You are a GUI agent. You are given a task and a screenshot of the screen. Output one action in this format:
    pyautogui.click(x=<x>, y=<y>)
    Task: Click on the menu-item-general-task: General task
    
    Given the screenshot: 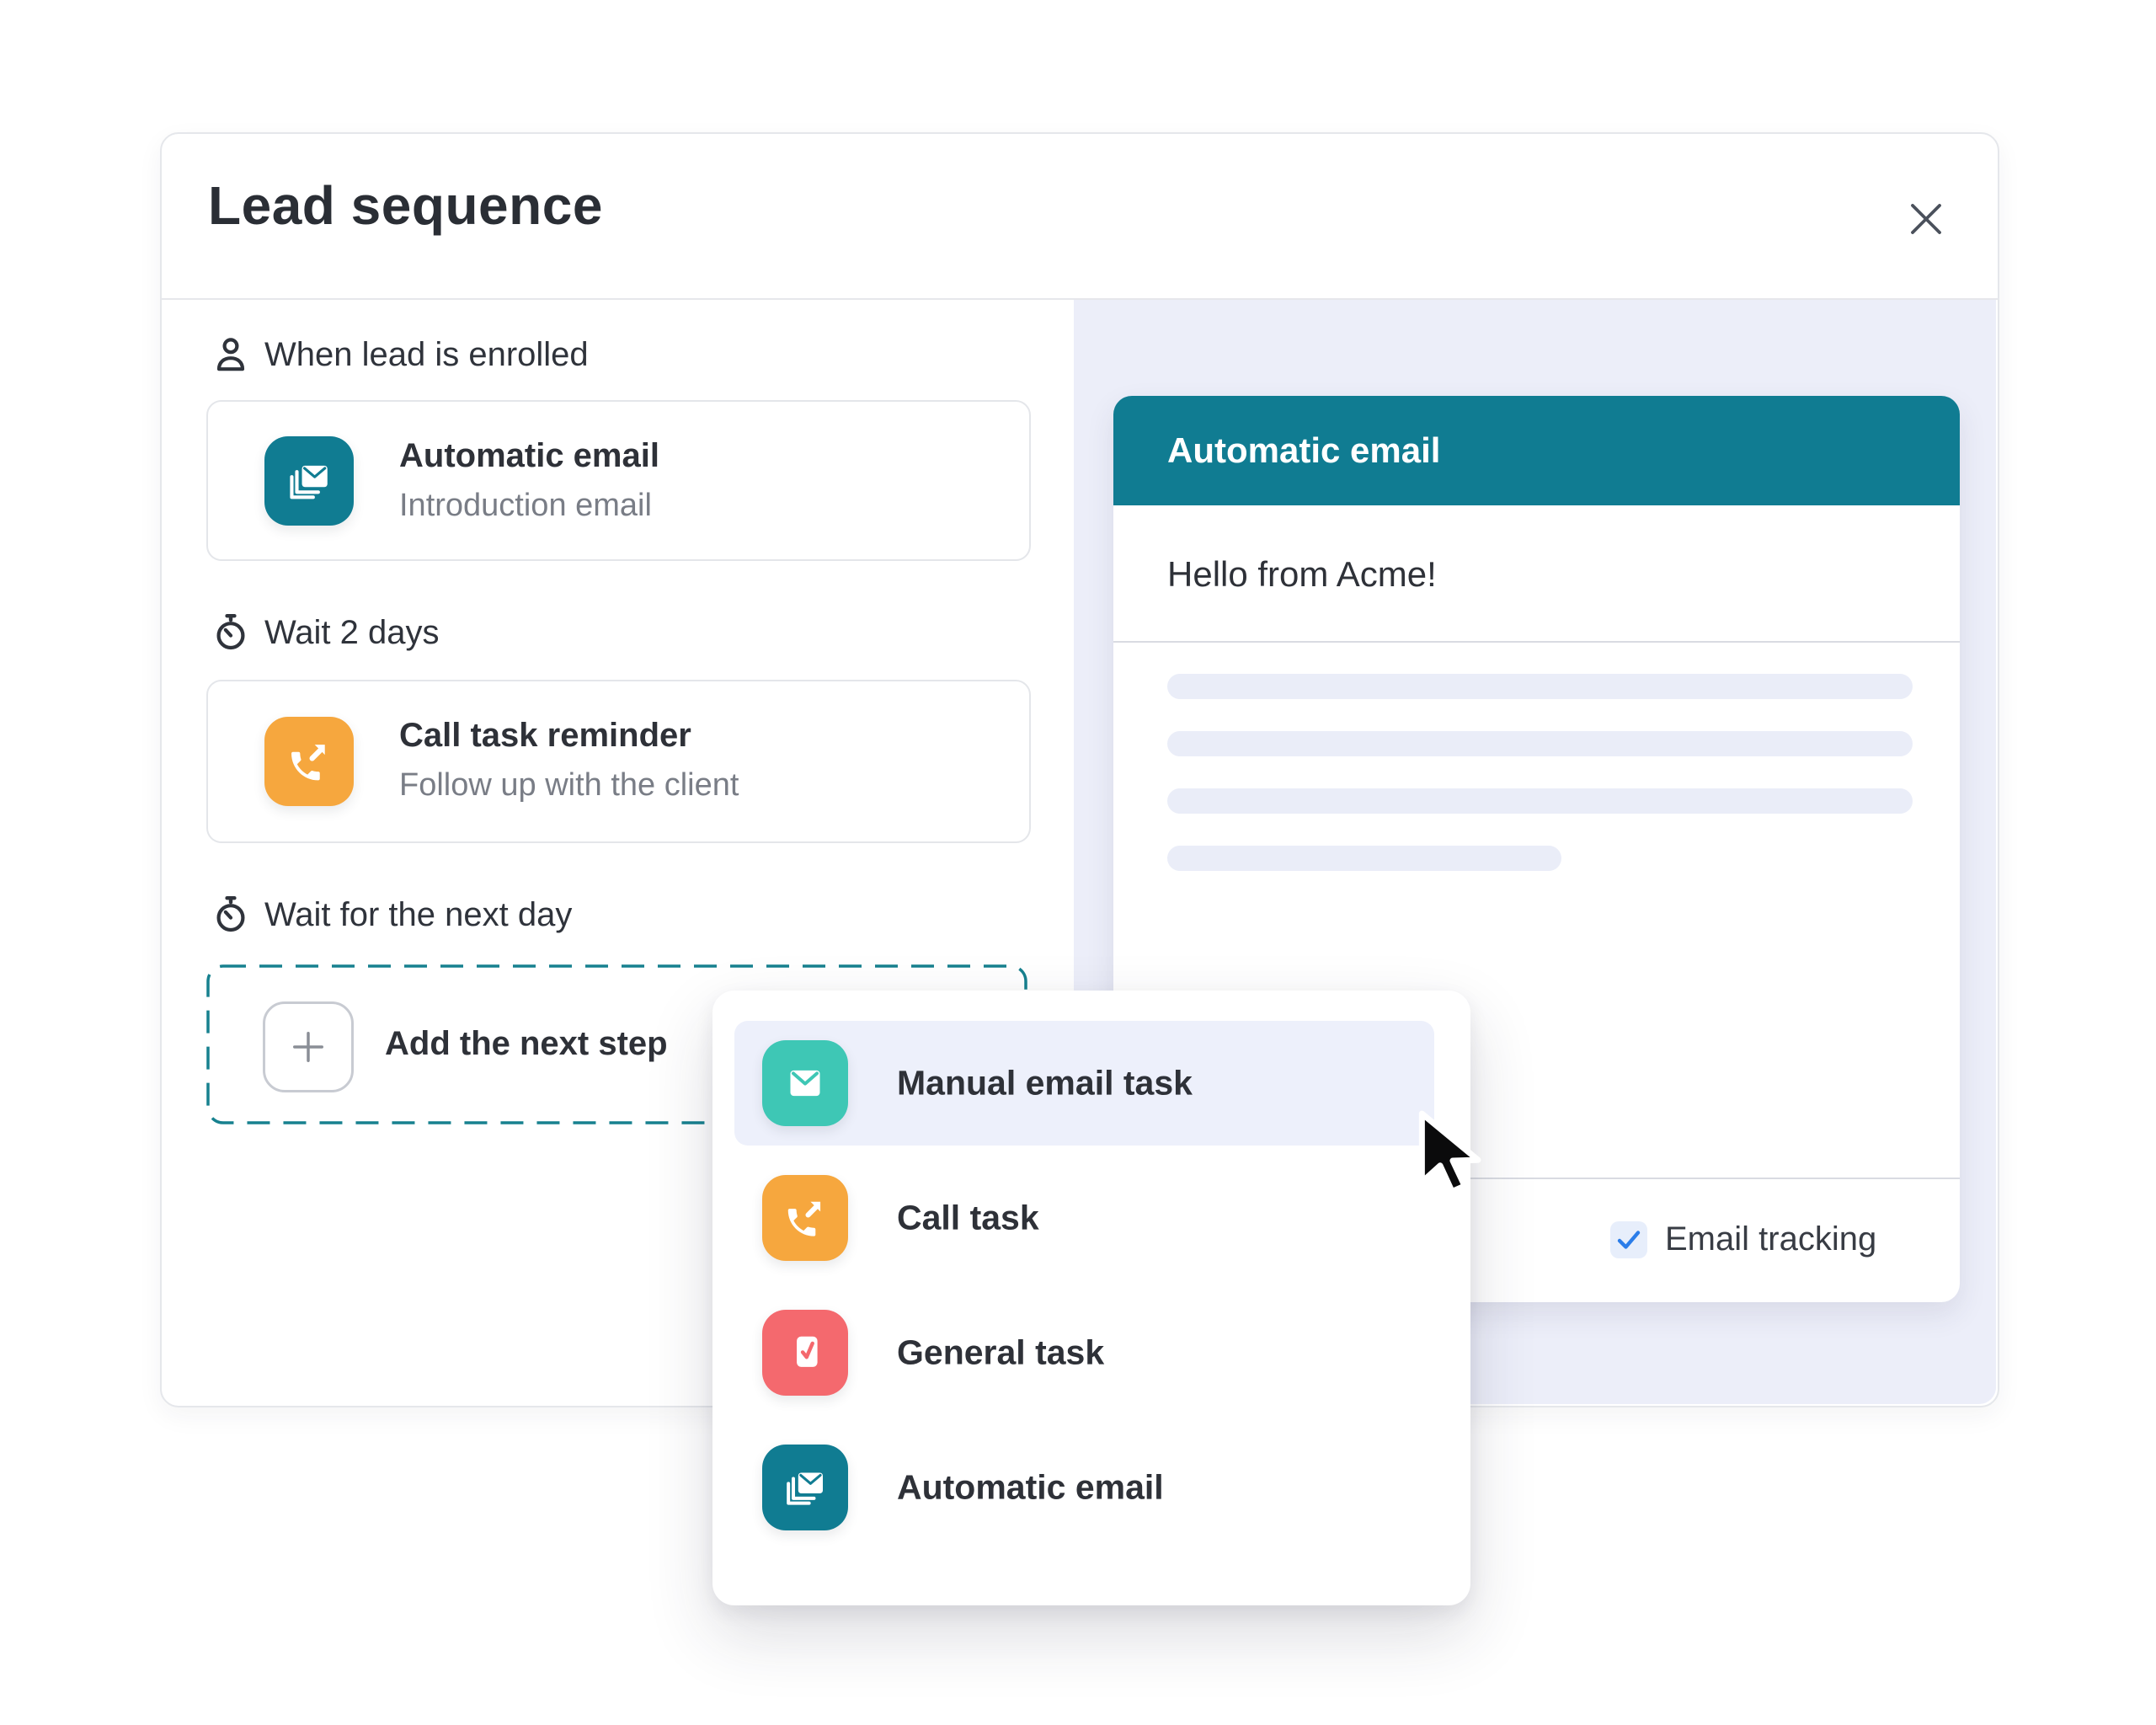 What is the action you would take?
    pyautogui.click(x=1084, y=1352)
    